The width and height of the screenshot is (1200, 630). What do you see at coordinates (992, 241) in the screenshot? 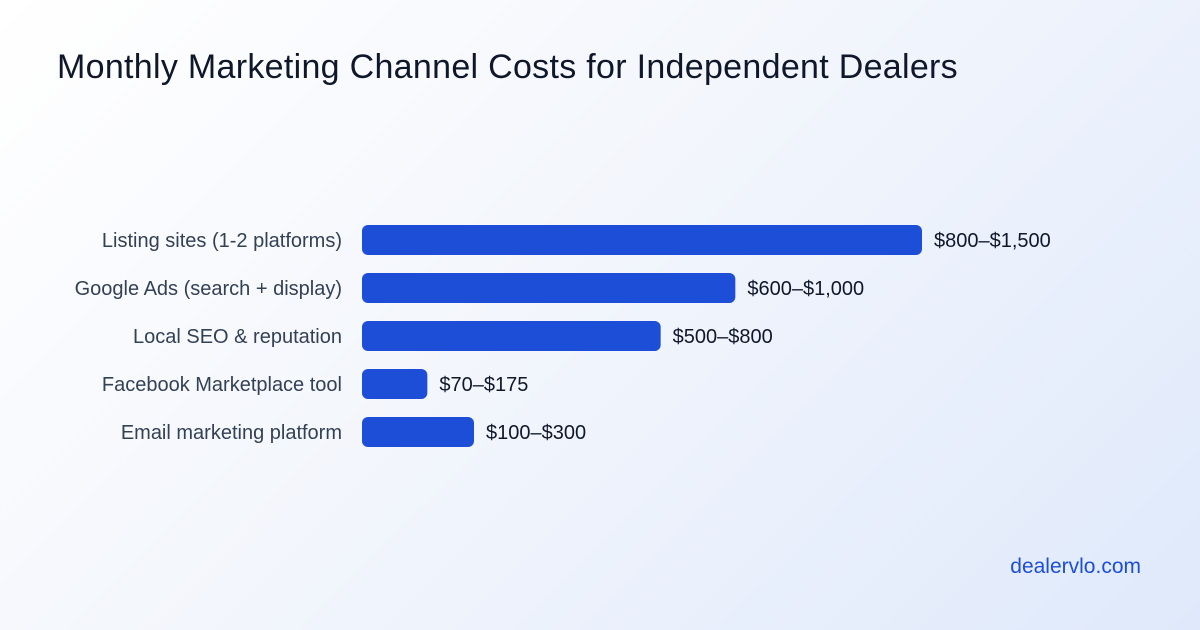
I see `value-label: $800–$1,500` at bounding box center [992, 241].